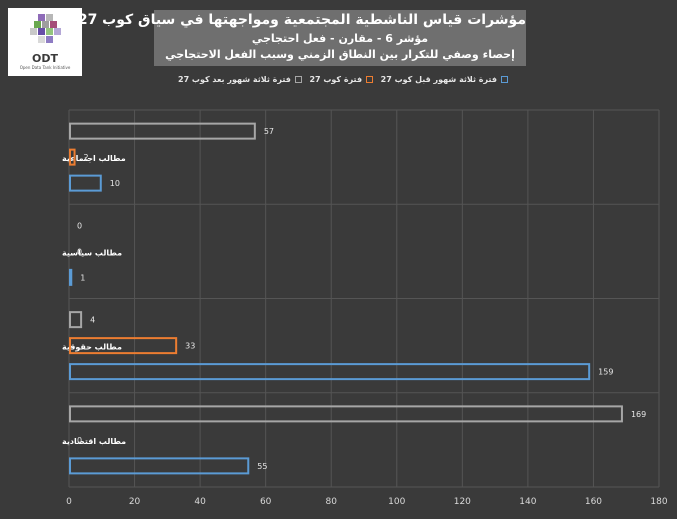 The image size is (677, 519). I want to click on legend-swatch-cop, so click(370, 79).